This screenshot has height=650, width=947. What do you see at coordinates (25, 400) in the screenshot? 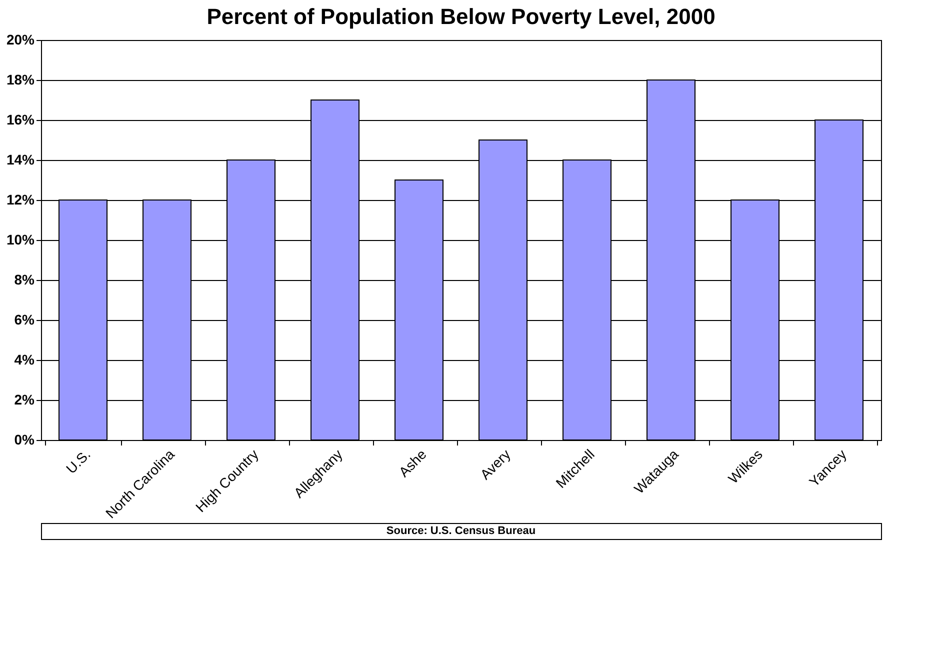
I see `y-tick-label: 2%` at bounding box center [25, 400].